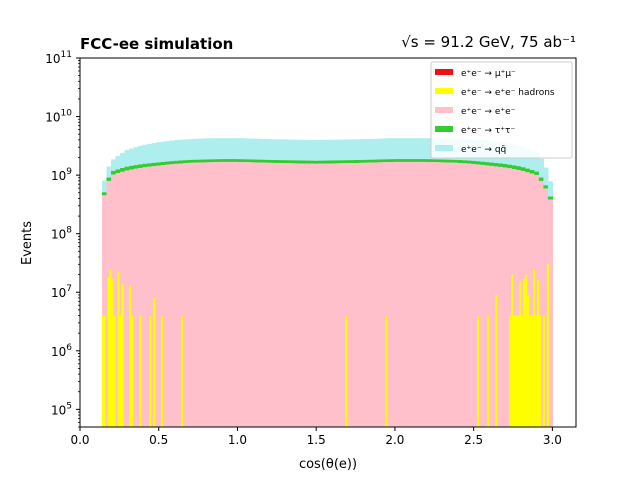 The image size is (640, 480). I want to click on y-tick-label: 10¹⁰, so click(58, 117).